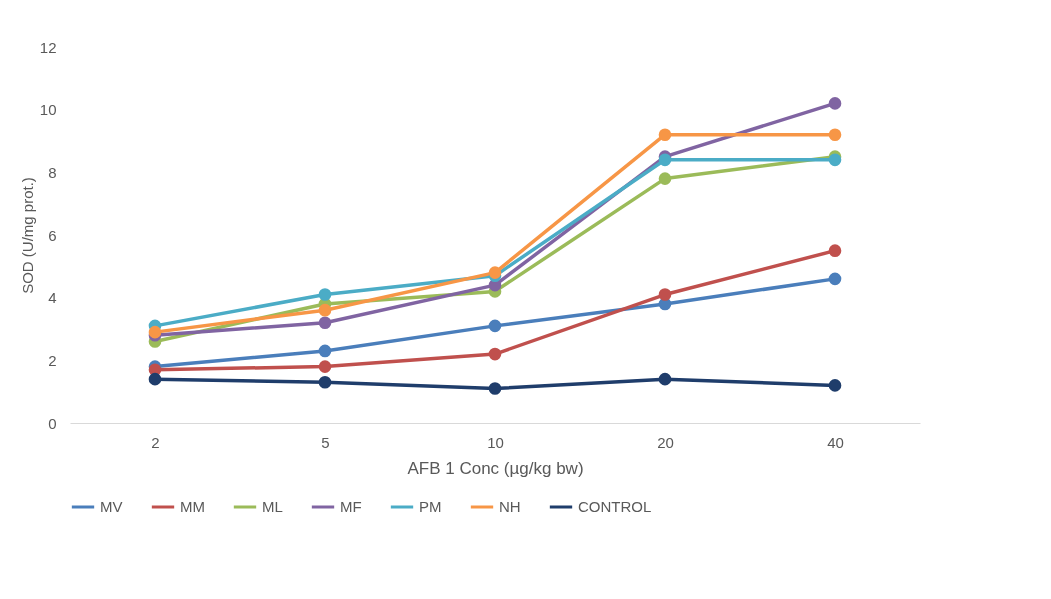  I want to click on x-tick-label: 20, so click(665, 442).